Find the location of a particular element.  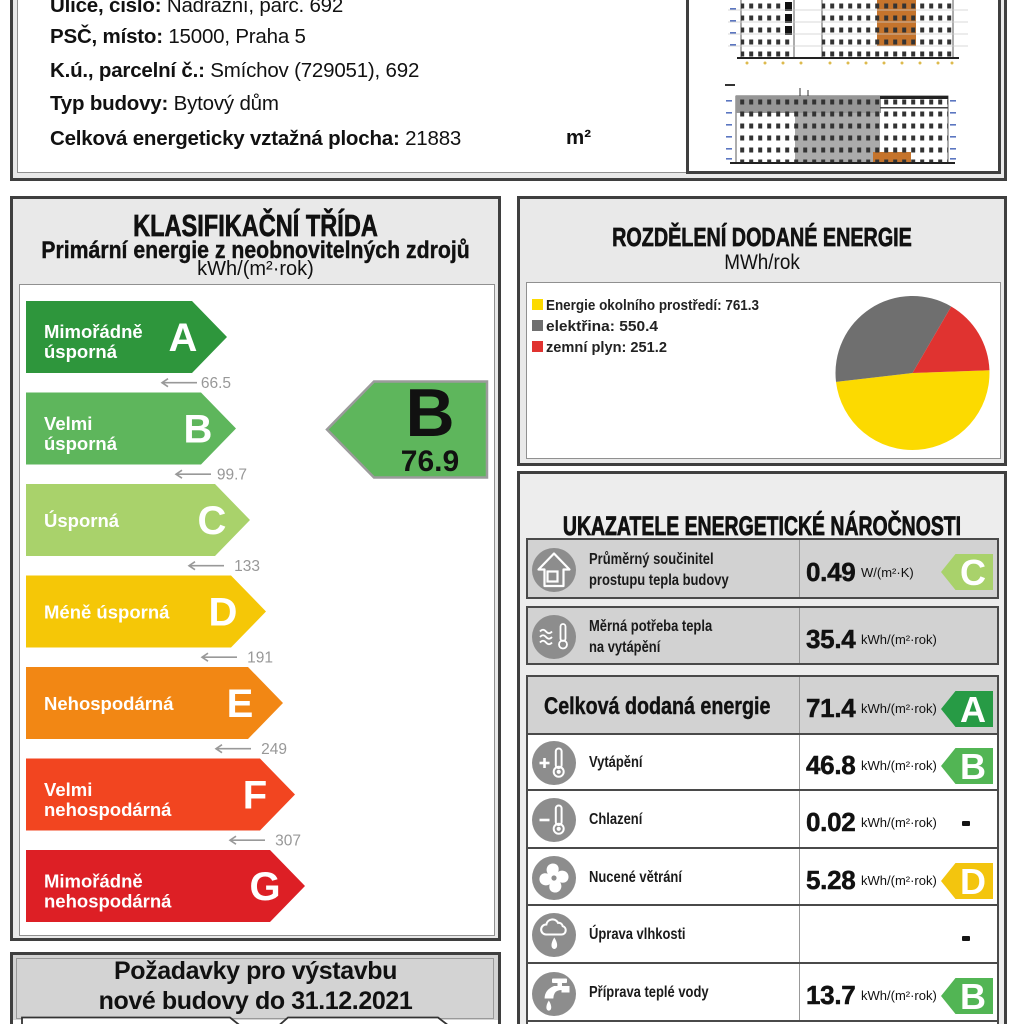

svg-text: Nehospodárná is located at coordinates (109, 703).